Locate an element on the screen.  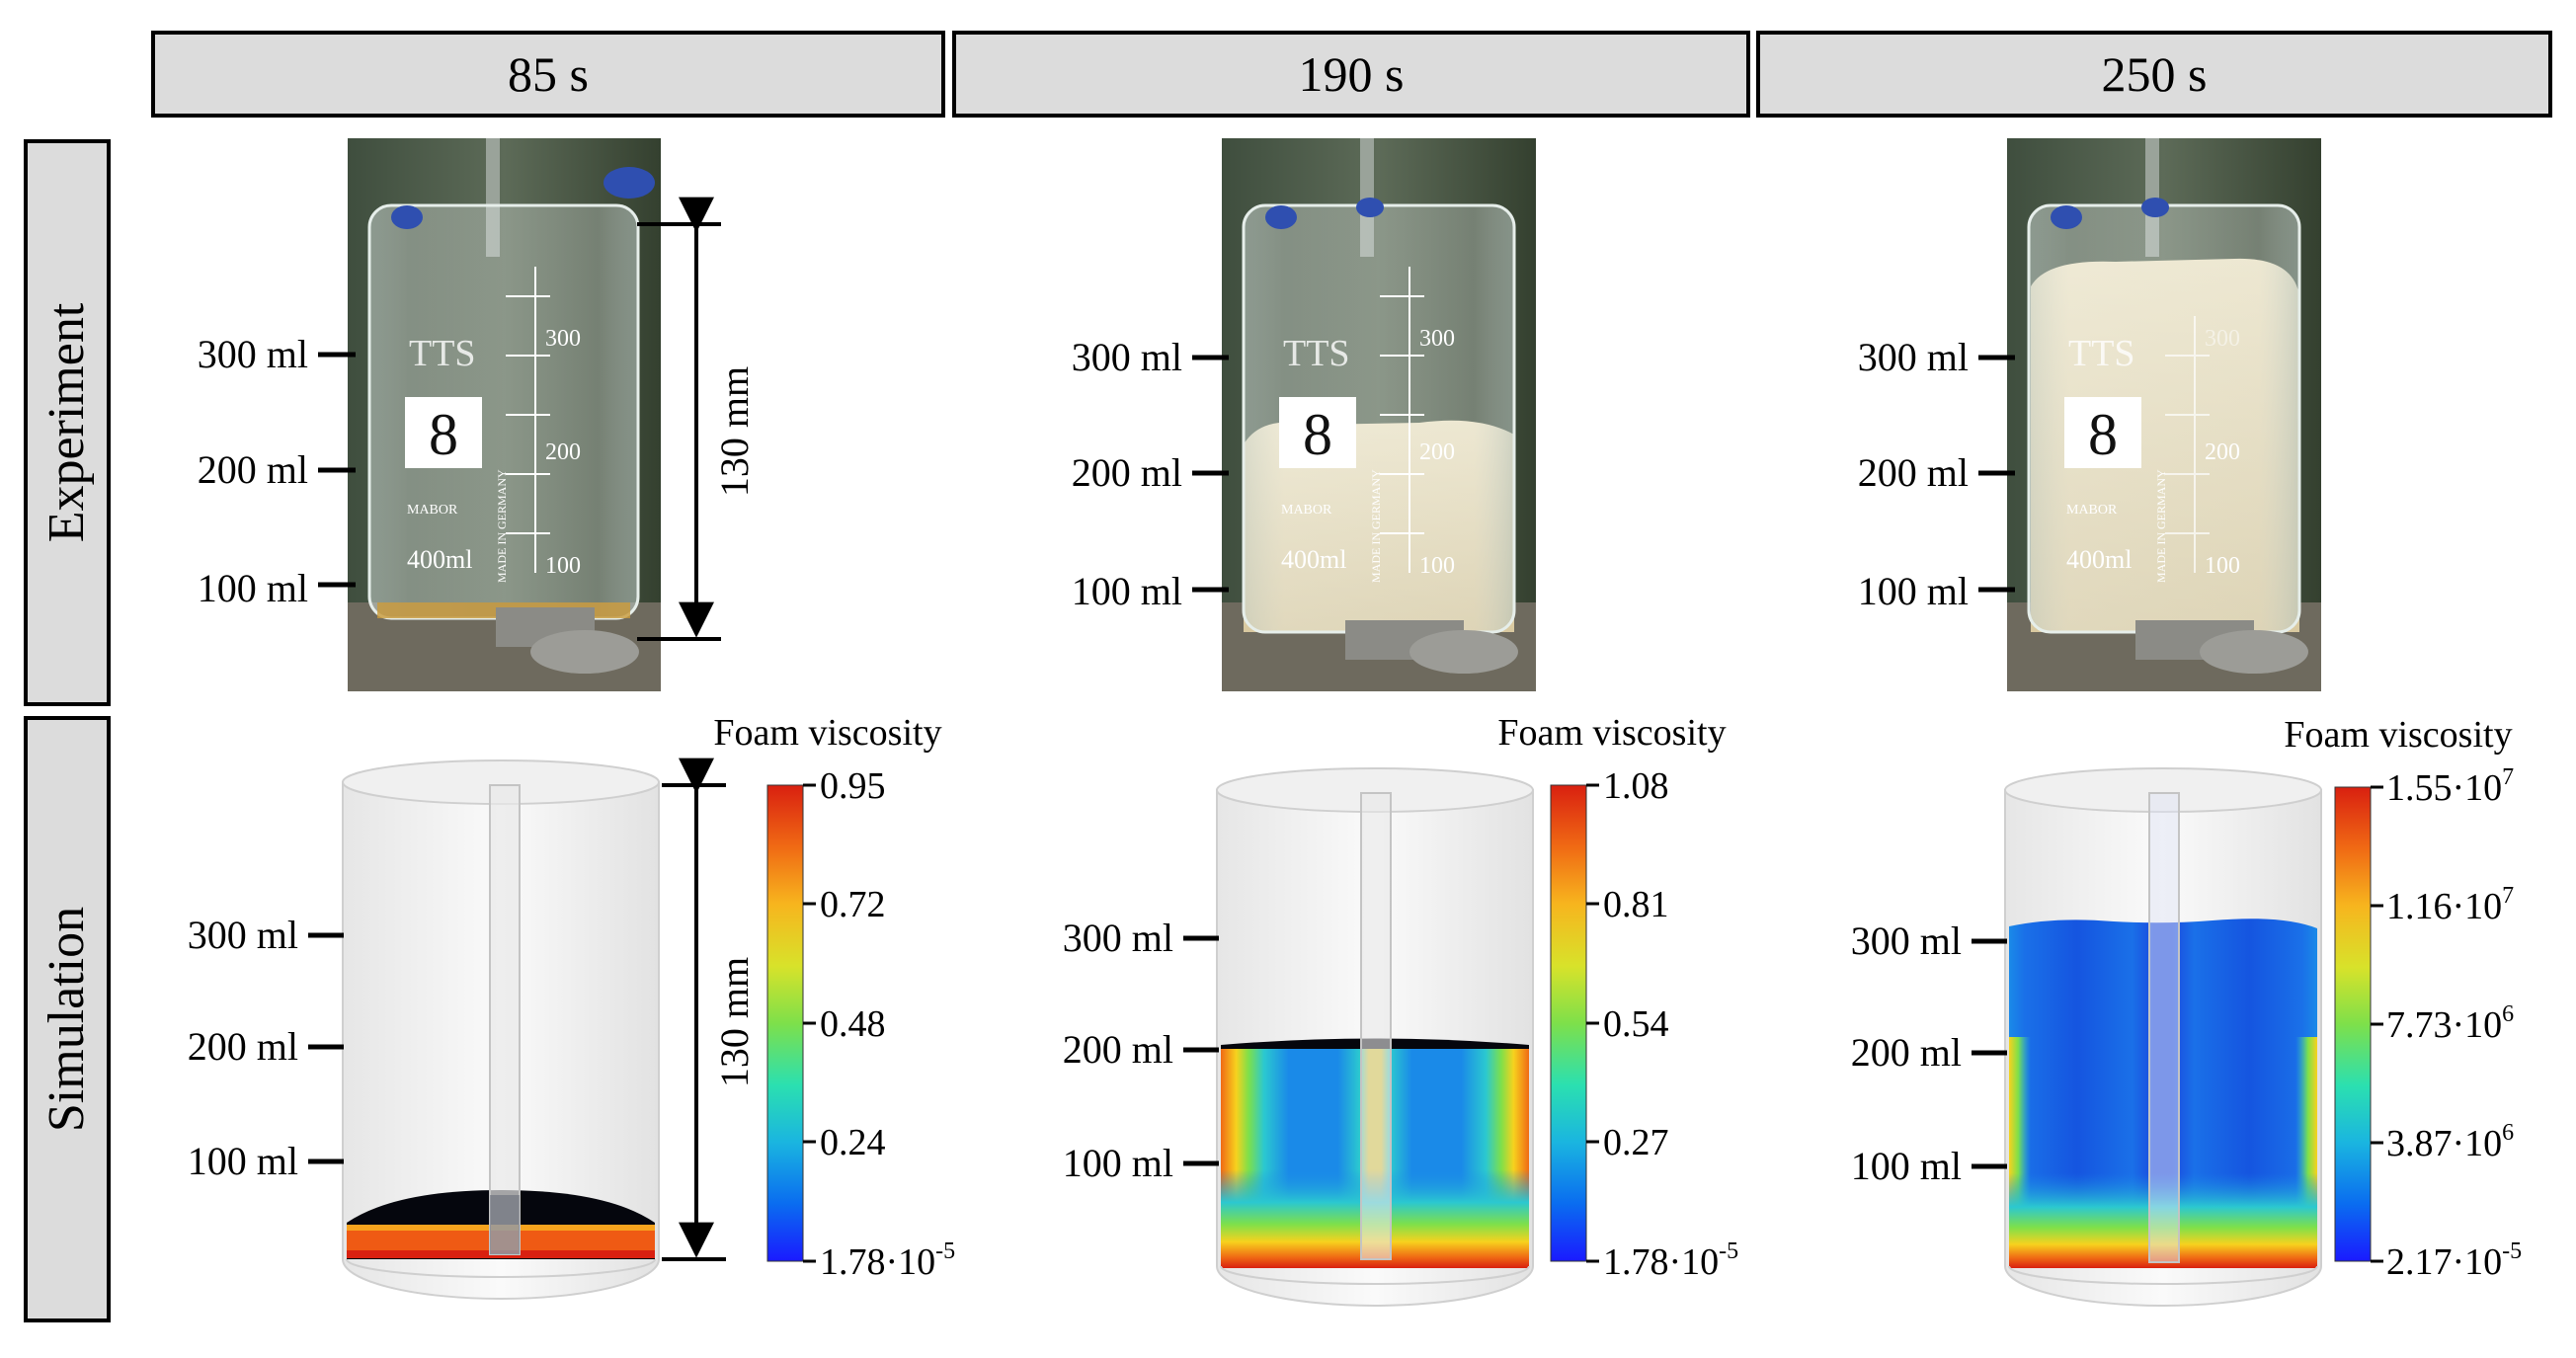
experiment-levels-250s: 300 ml 200 ml 100 ml is located at coordinates (1936, 474).